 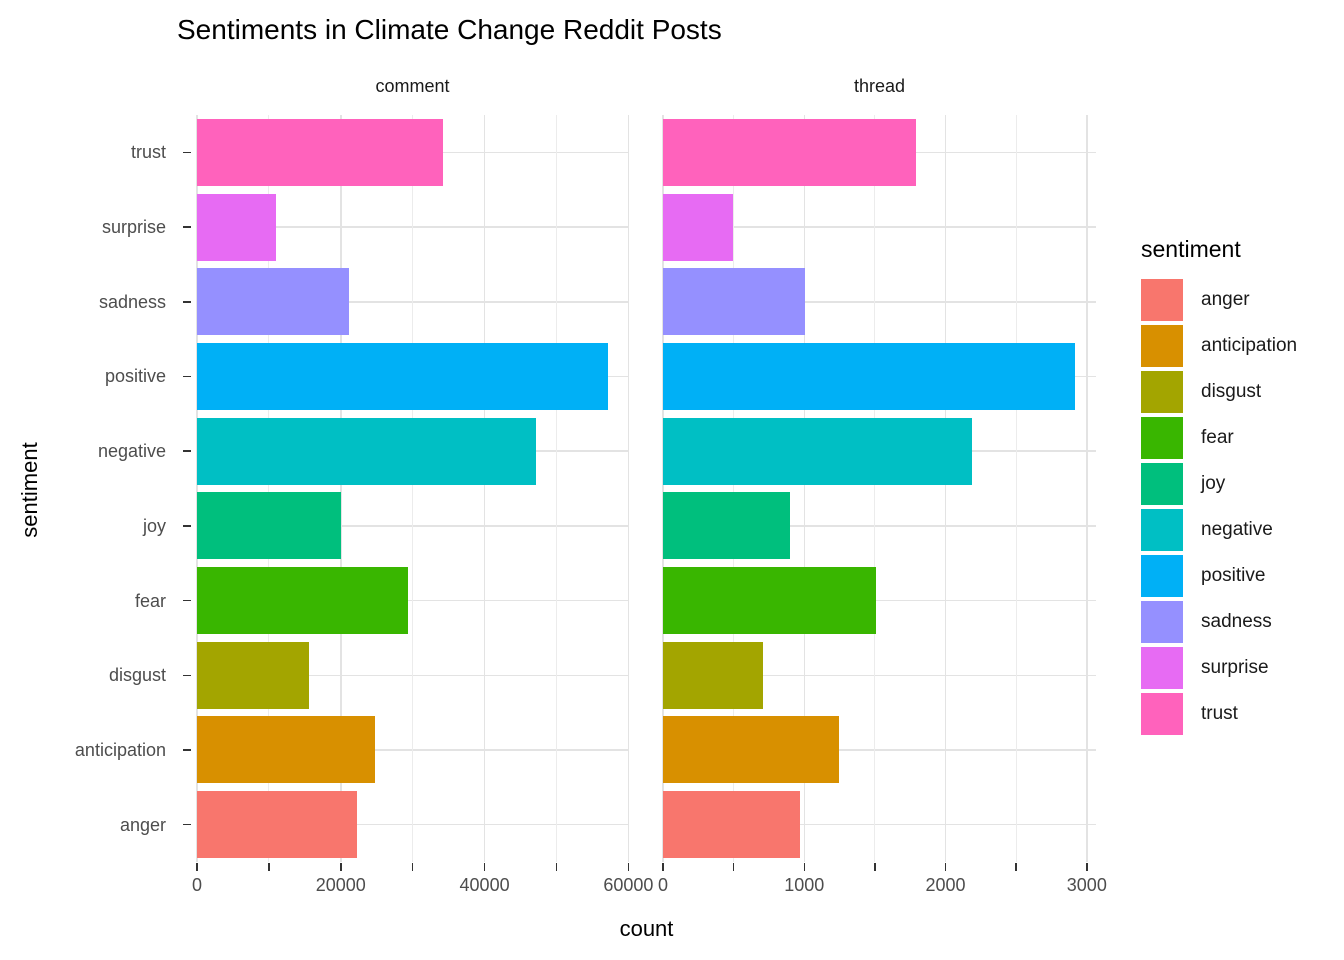 I want to click on legend-swatch-anger, so click(x=1162, y=300).